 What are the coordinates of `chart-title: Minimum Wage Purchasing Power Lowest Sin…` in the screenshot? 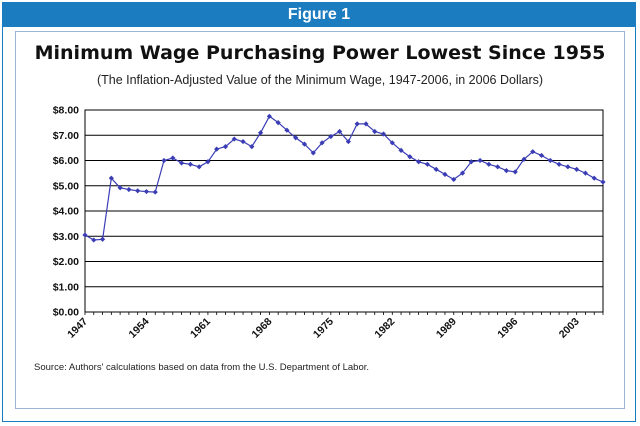 It's located at (320, 53).